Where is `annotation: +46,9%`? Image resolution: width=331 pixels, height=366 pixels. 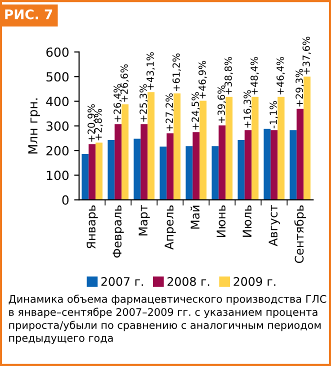
annotation: +46,9% is located at coordinates (202, 79).